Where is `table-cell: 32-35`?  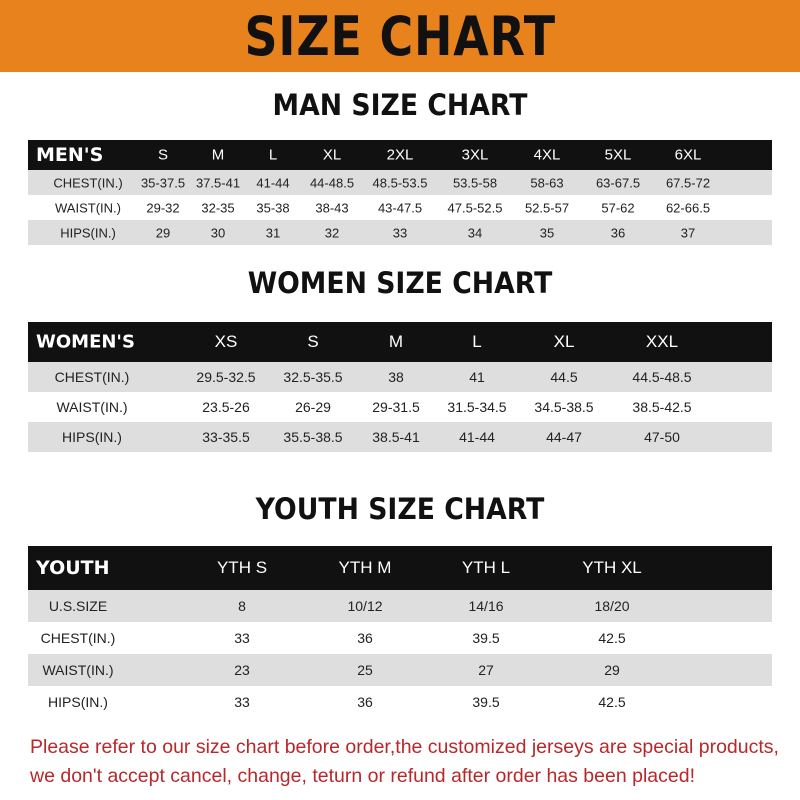 table-cell: 32-35 is located at coordinates (218, 207).